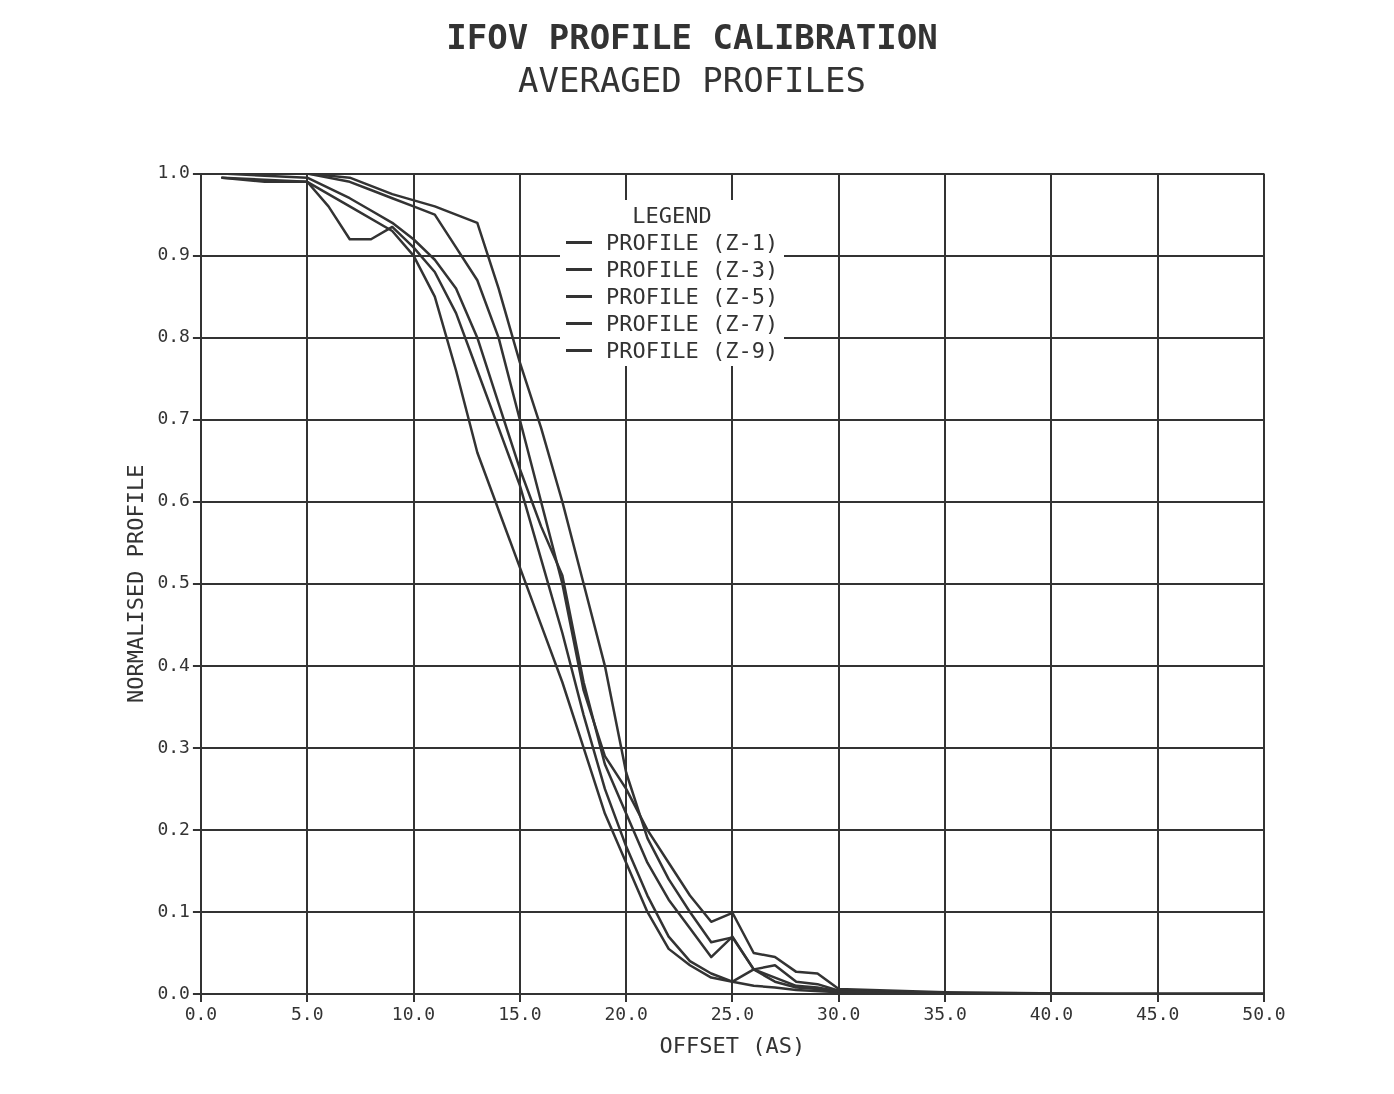 The height and width of the screenshot is (1094, 1394). Describe the element at coordinates (692, 323) in the screenshot. I see `legend-label: PROFILE (Z-7)` at that location.